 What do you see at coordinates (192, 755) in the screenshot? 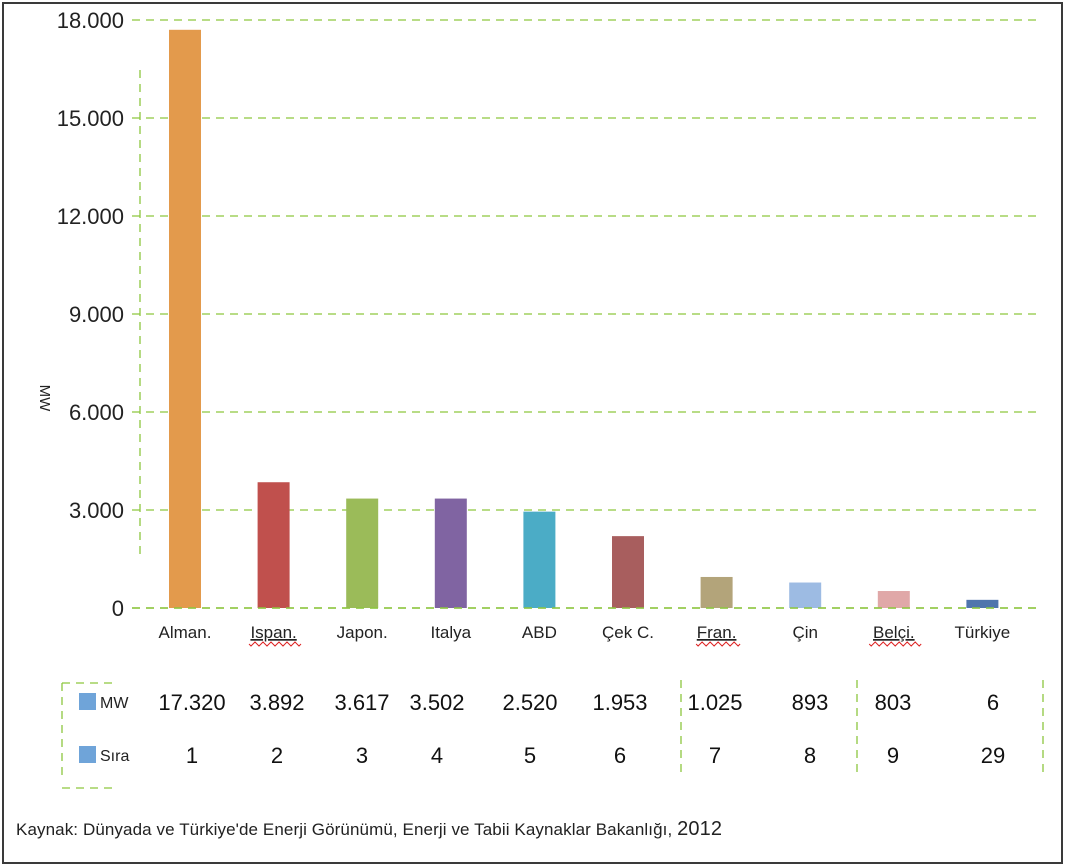
I see `table-cell: 1` at bounding box center [192, 755].